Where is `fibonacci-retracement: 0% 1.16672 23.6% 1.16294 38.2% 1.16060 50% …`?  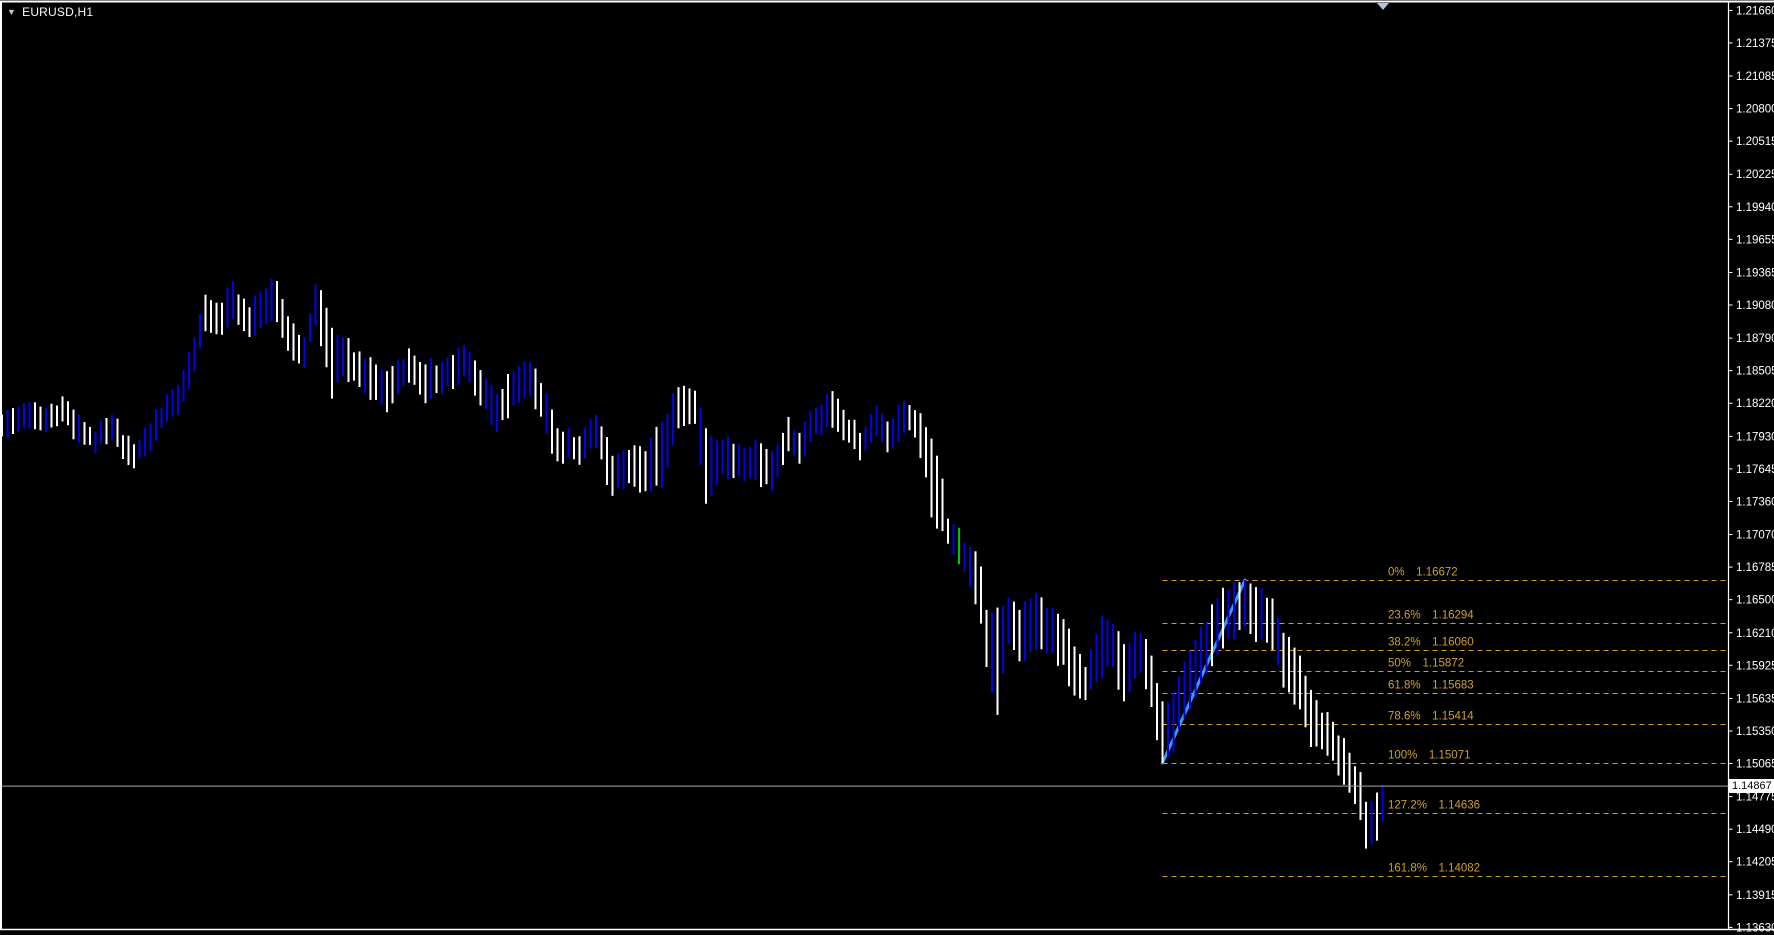 fibonacci-retracement: 0% 1.16672 23.6% 1.16294 38.2% 1.16060 50% … is located at coordinates (1445, 722).